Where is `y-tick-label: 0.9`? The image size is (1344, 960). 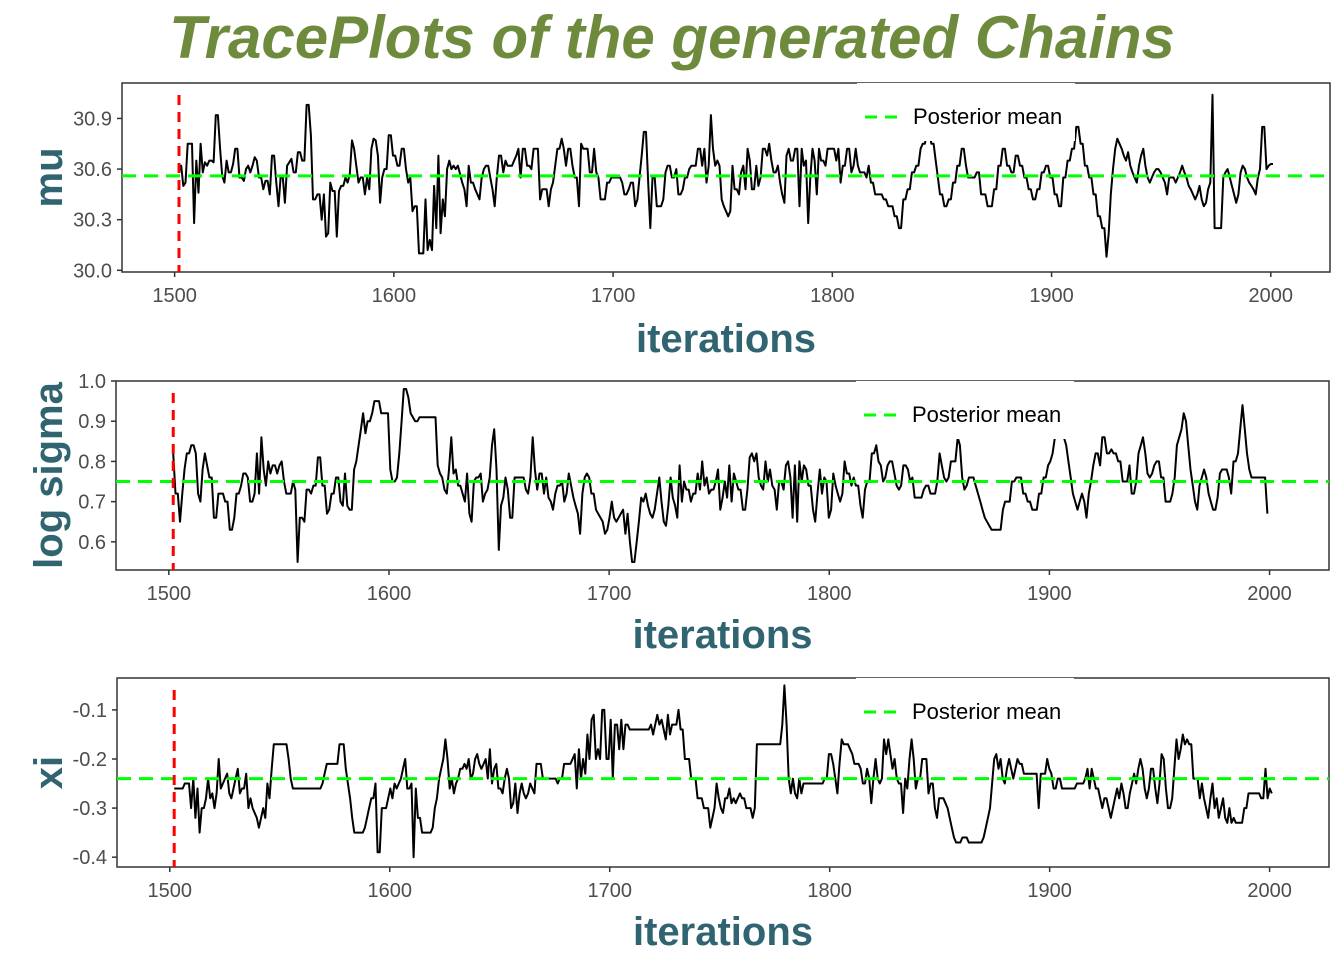
y-tick-label: 0.9 is located at coordinates (92, 422).